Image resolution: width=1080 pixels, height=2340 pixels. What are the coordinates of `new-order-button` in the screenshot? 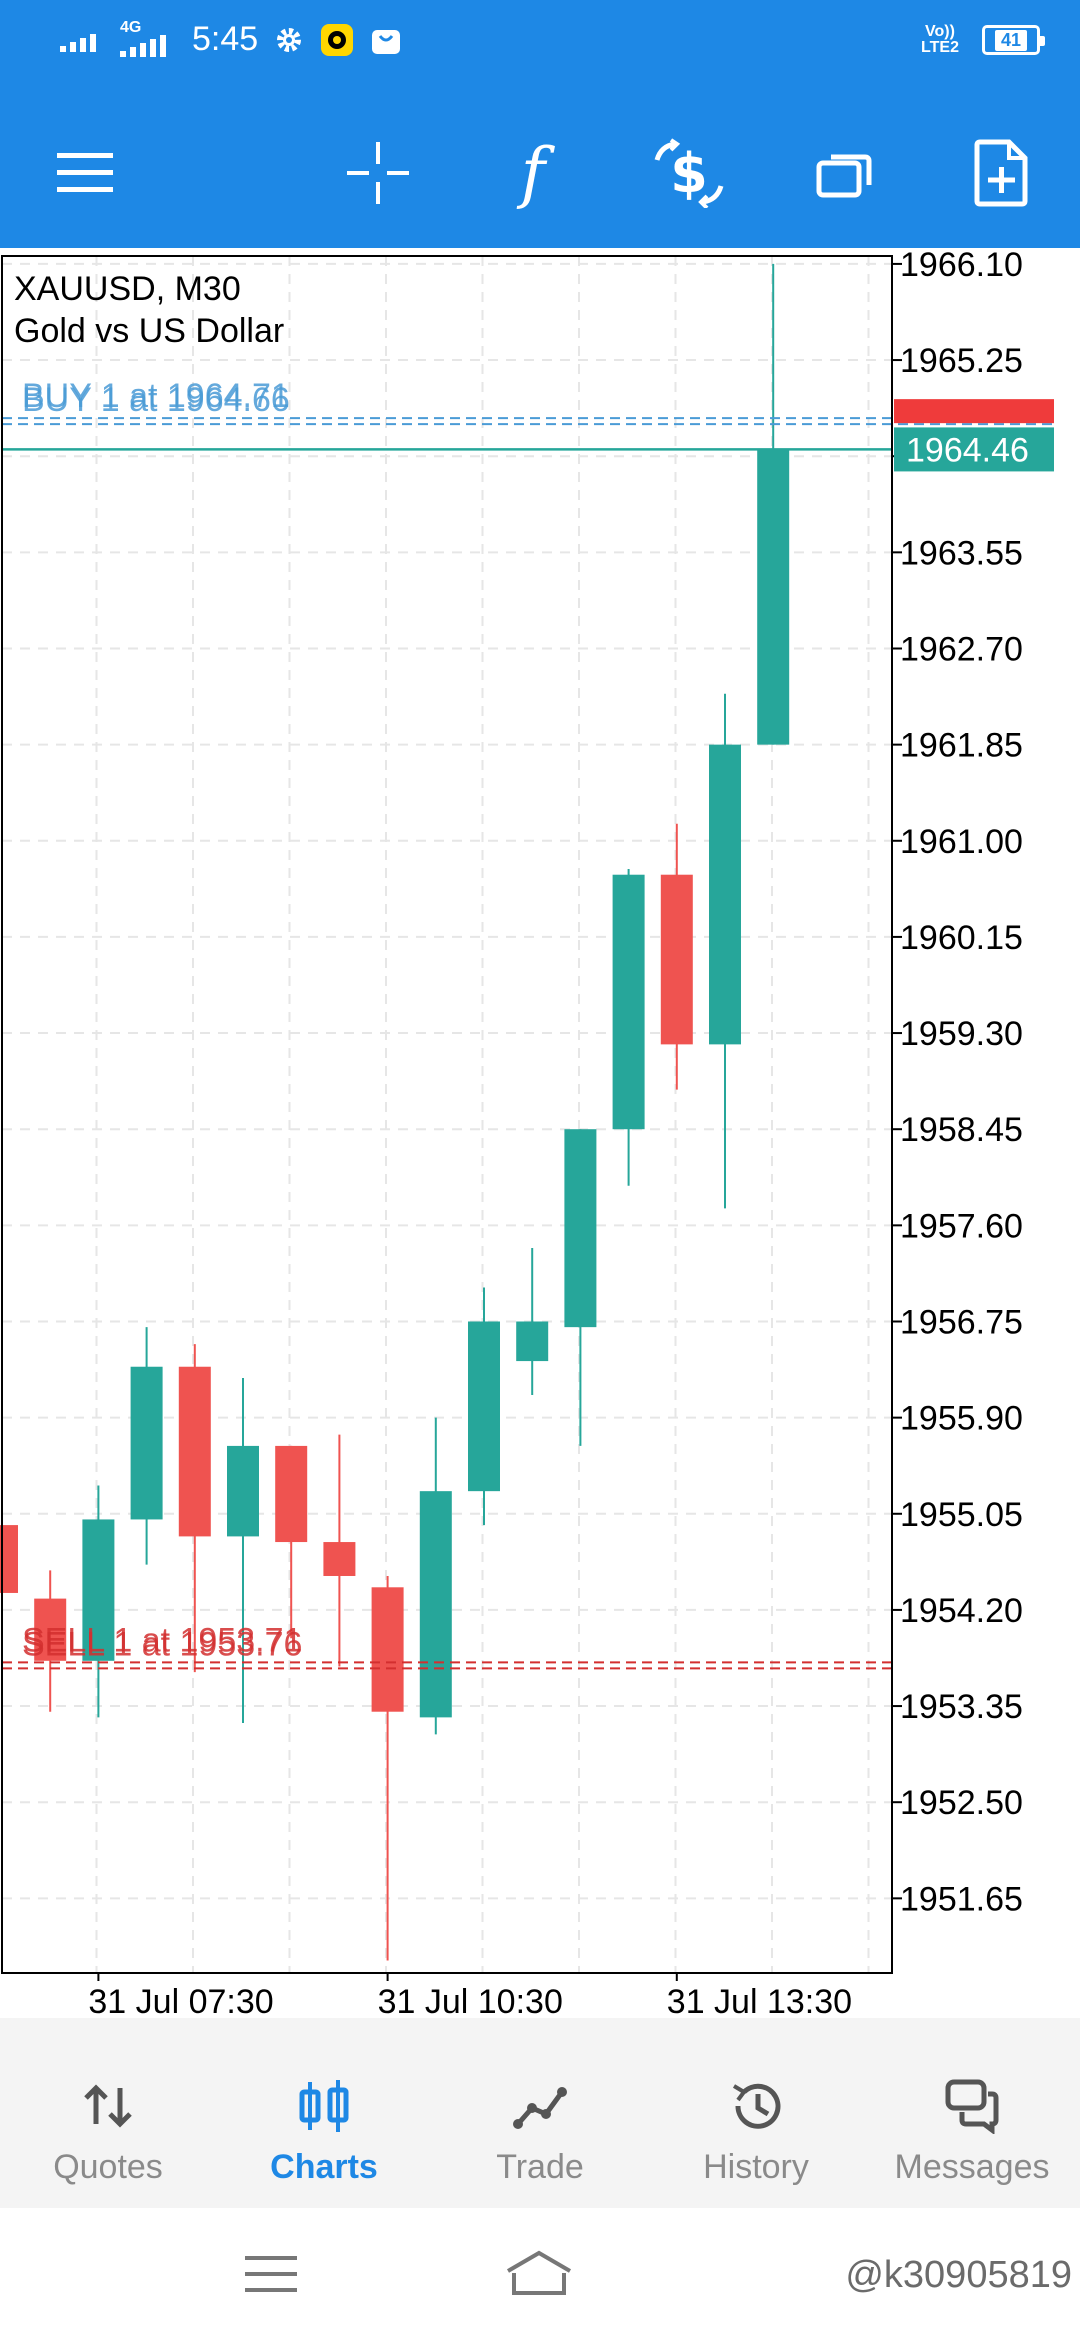 It's located at (1001, 173).